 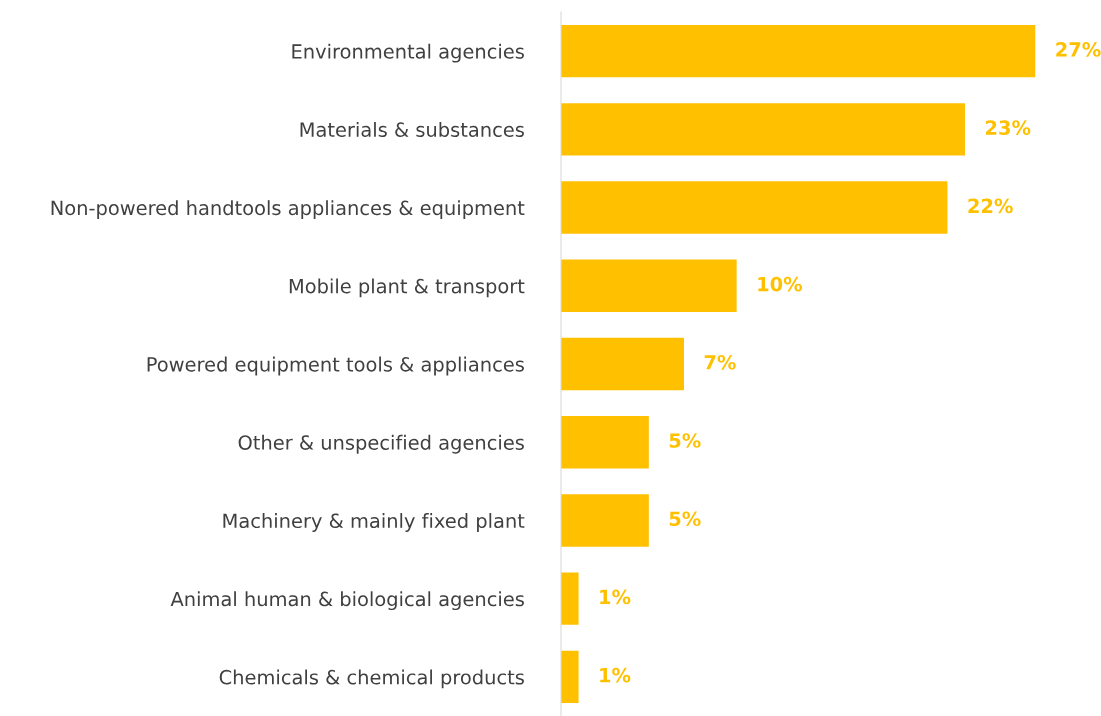 I want to click on data-label: 27%, so click(x=1078, y=49).